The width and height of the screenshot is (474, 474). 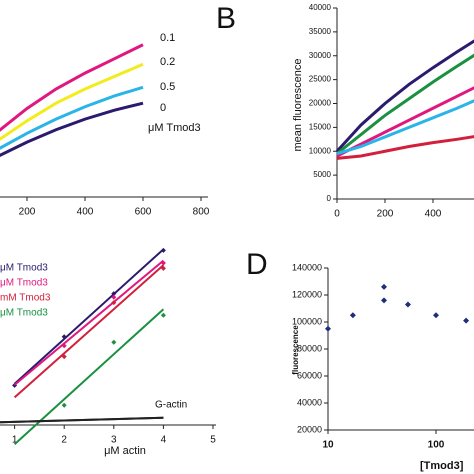 I want to click on y-tick-label: 120000, so click(x=307, y=294).